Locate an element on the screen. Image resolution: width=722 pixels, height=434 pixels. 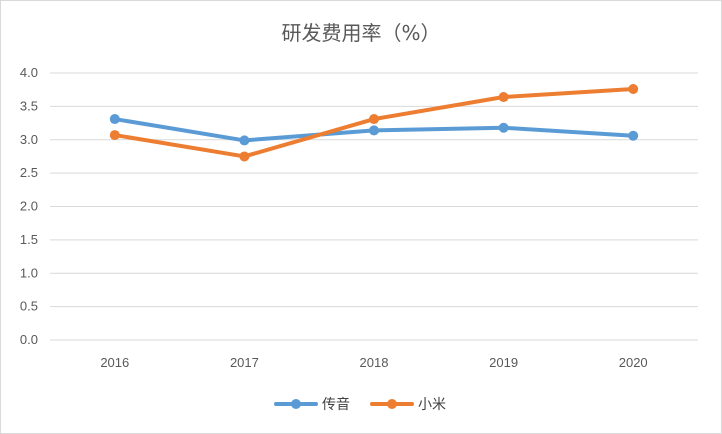
legend-item: 传音 is located at coordinates (312, 404).